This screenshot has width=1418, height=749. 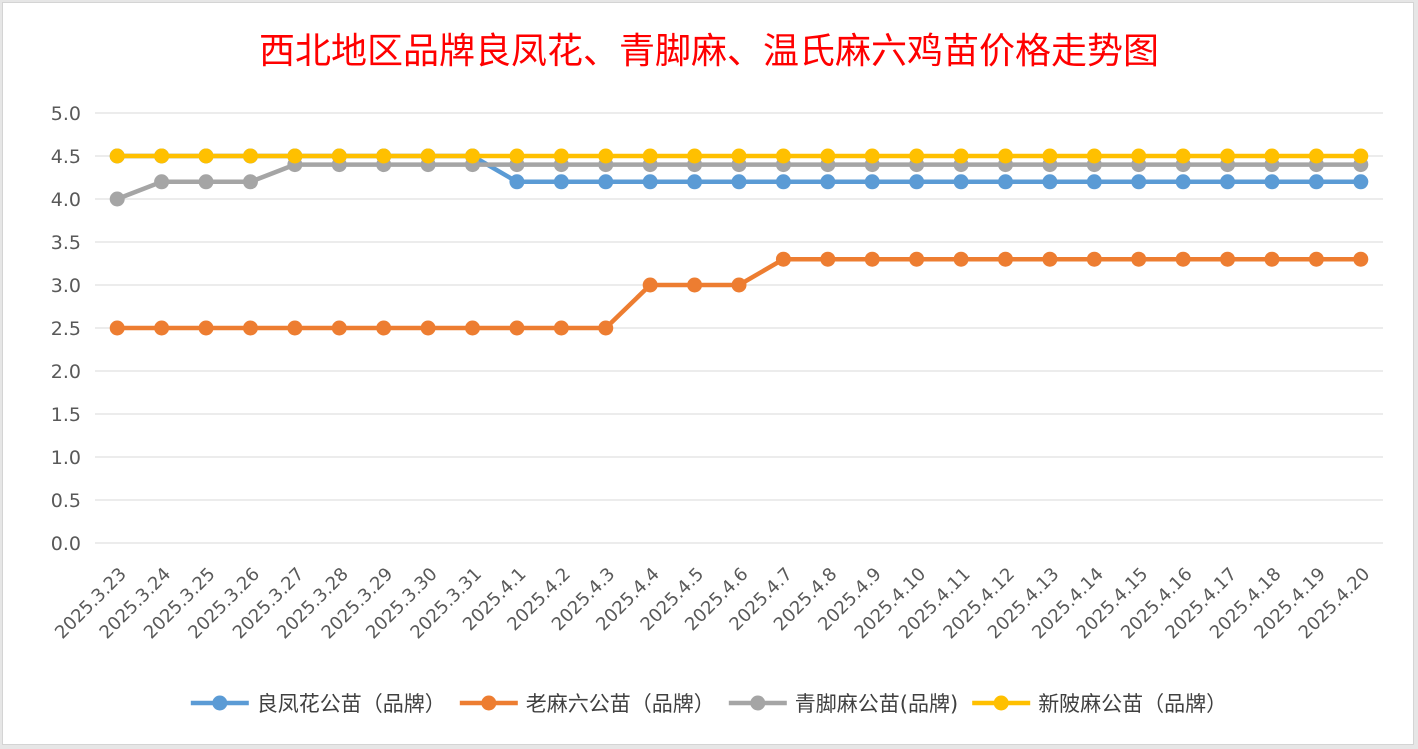 I want to click on legend-label: 青脚麻公苗(品牌), so click(x=876, y=704).